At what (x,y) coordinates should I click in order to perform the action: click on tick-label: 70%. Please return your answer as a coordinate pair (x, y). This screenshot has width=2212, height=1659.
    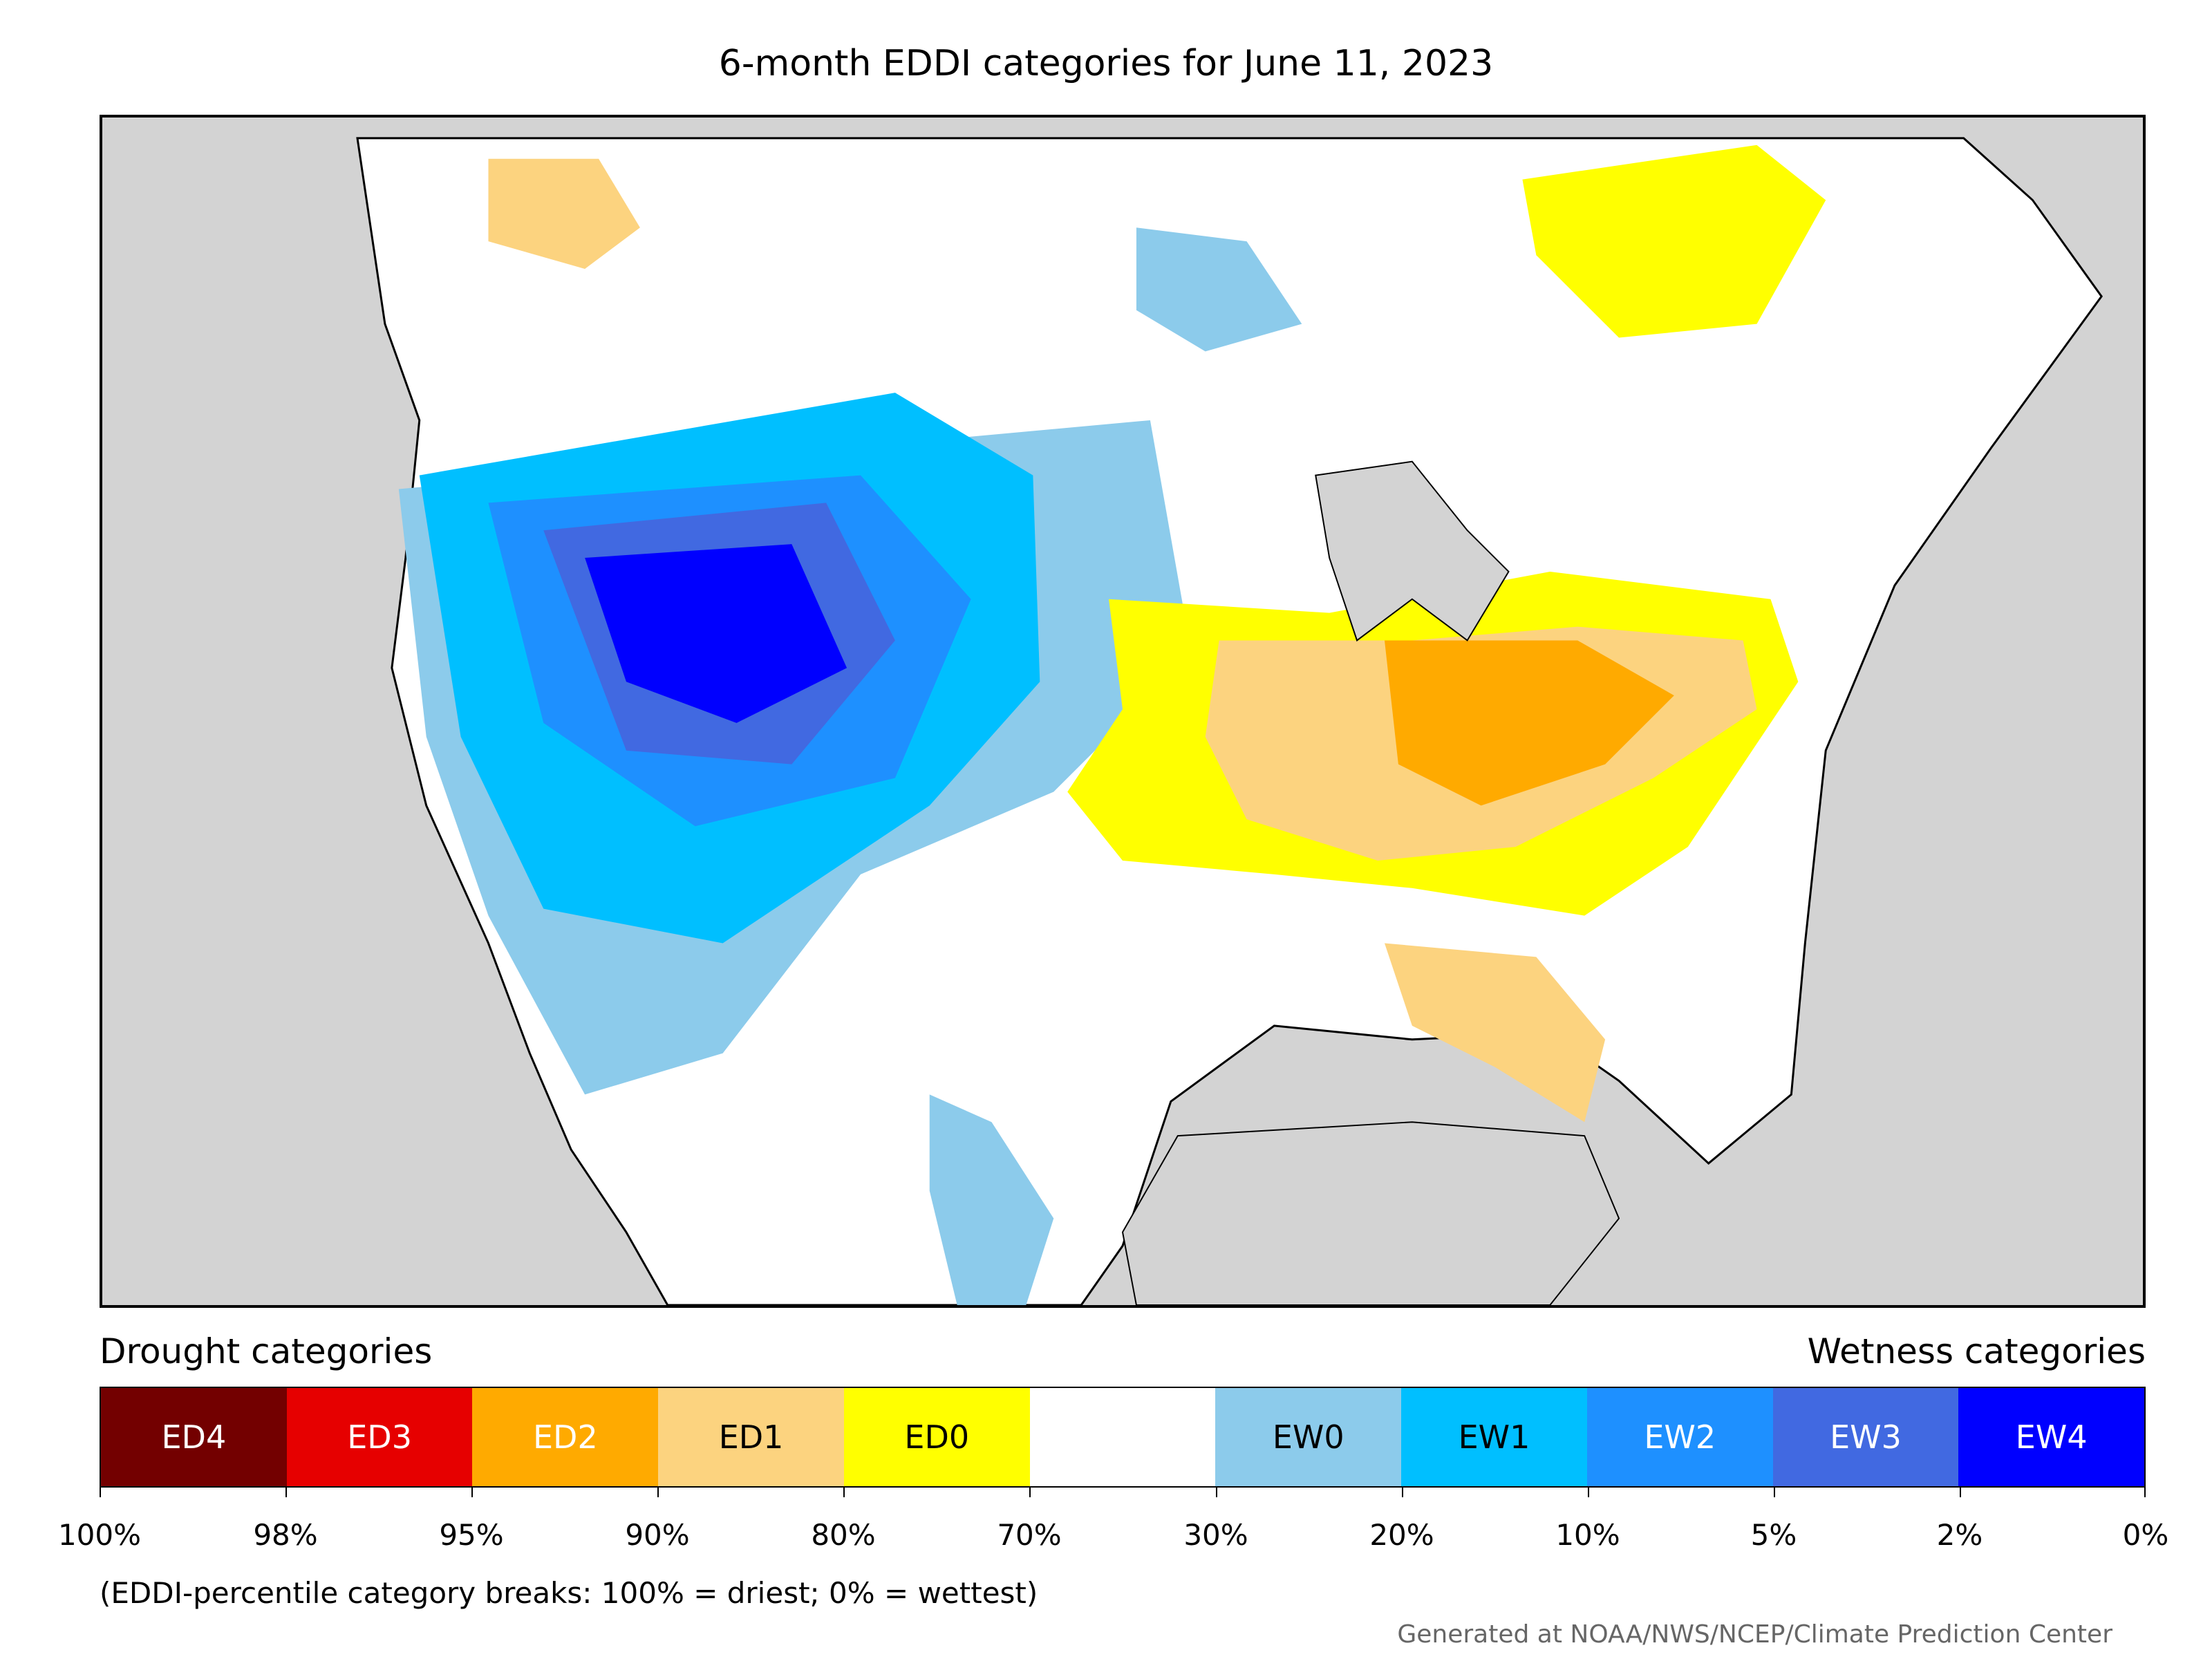
    Looking at the image, I should click on (1029, 1535).